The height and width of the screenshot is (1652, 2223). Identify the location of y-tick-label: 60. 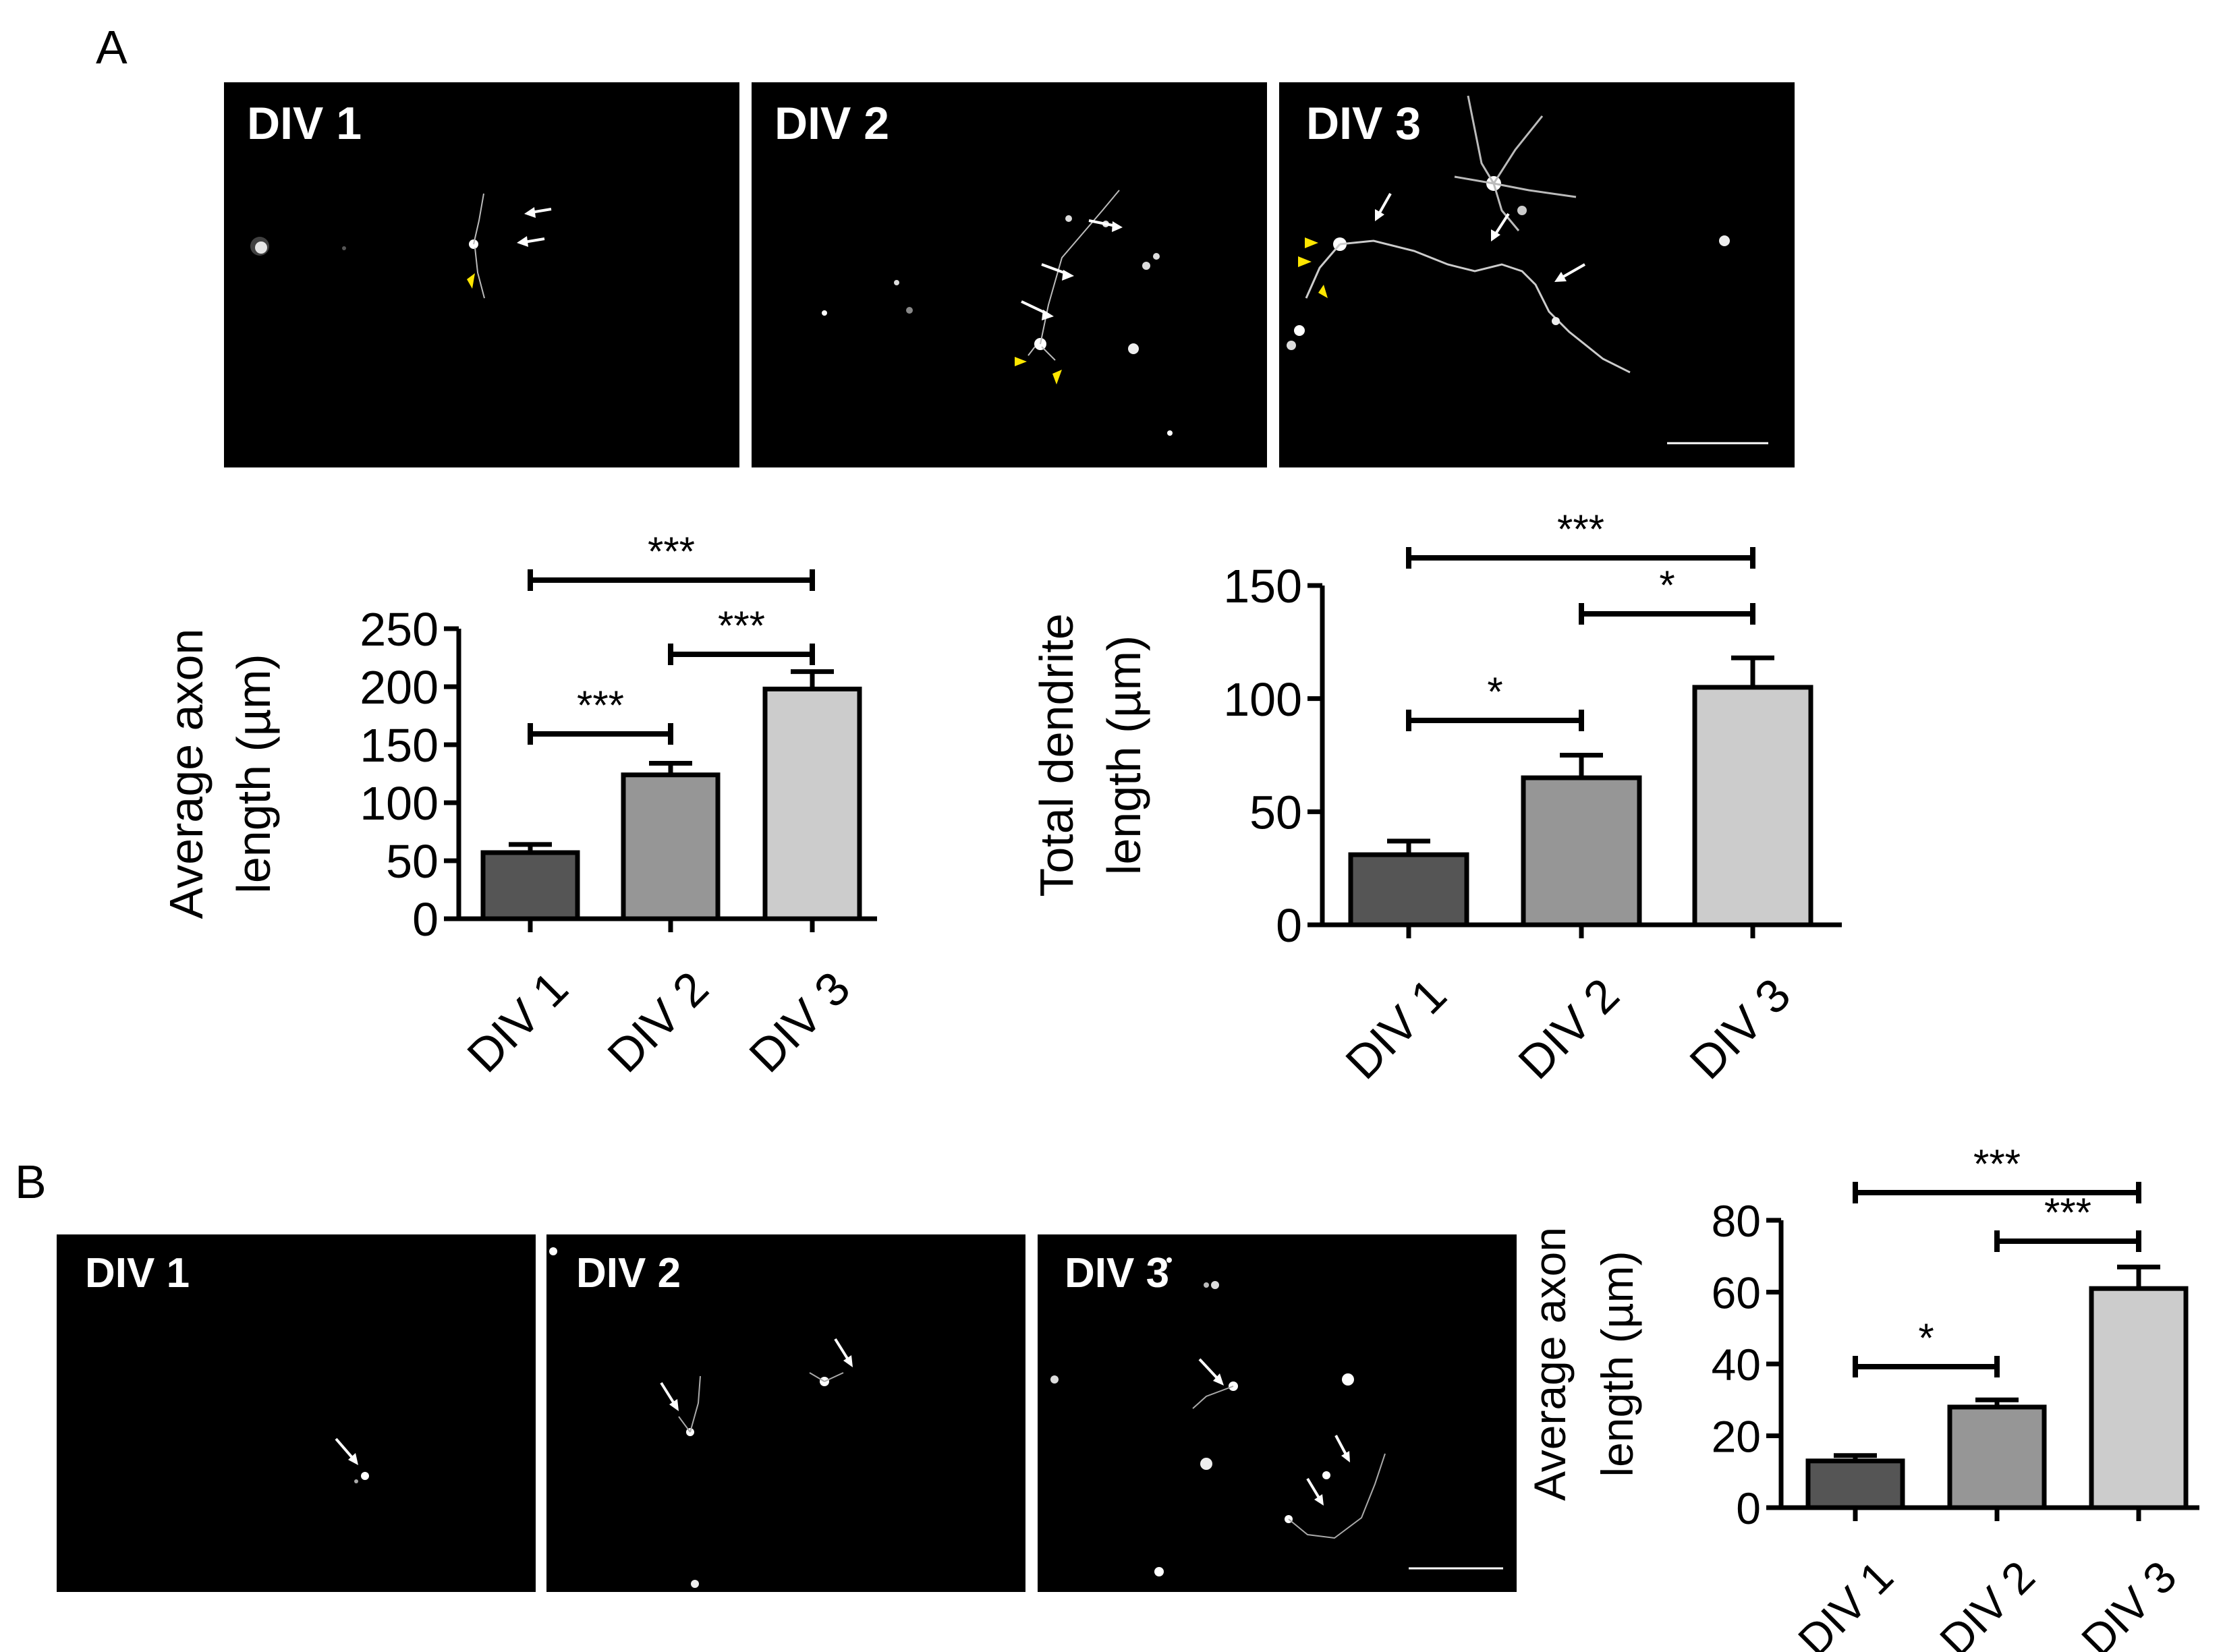
(1737, 1292).